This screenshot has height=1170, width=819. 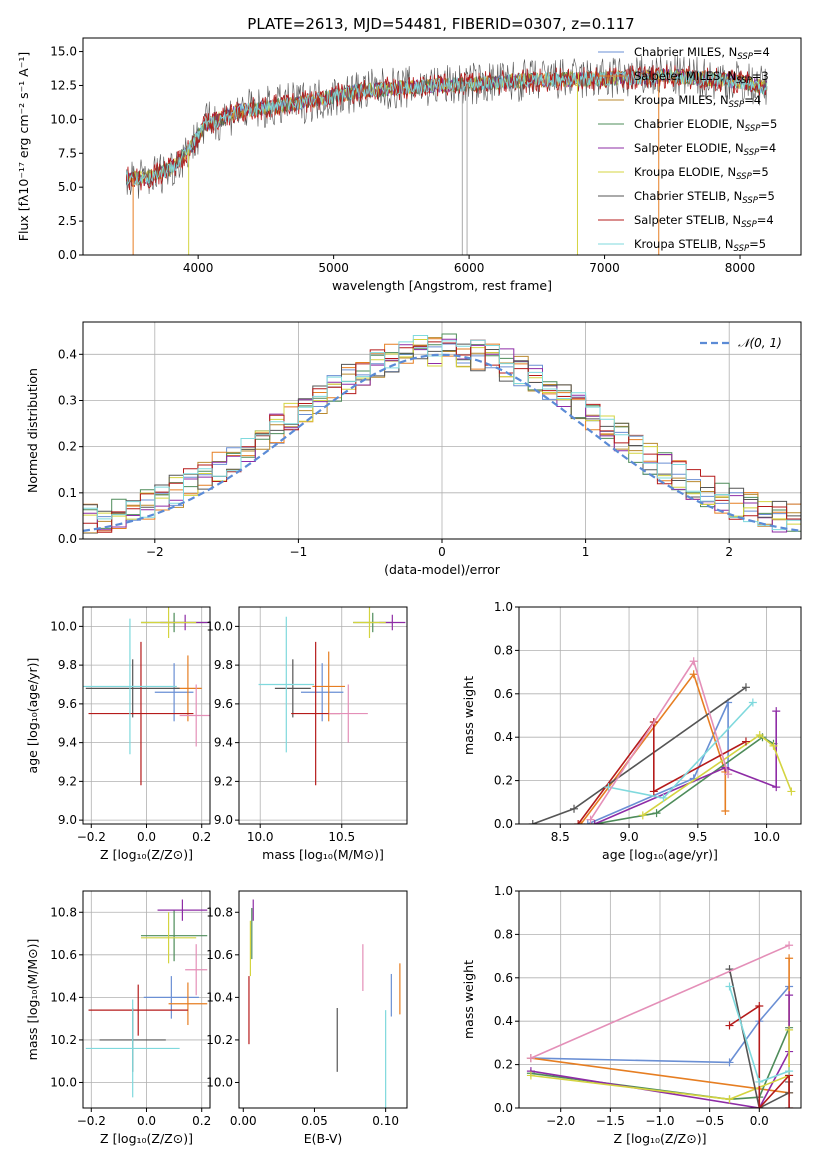 I want to click on y-tick-label: 10.4, so click(x=219, y=997).